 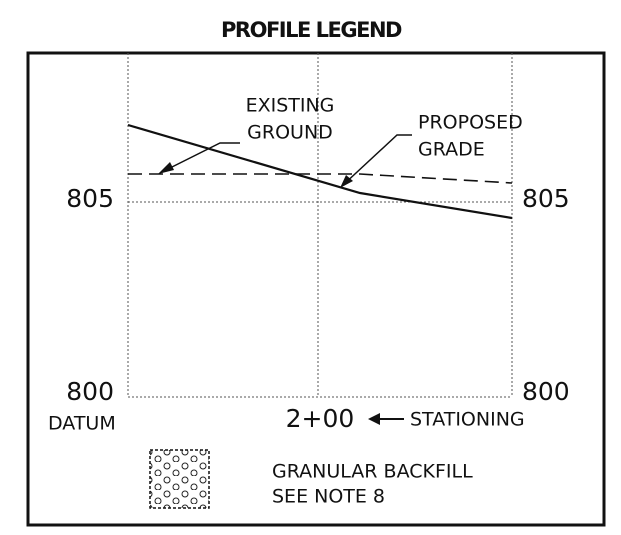 What do you see at coordinates (320, 171) in the screenshot?
I see `existing-ground` at bounding box center [320, 171].